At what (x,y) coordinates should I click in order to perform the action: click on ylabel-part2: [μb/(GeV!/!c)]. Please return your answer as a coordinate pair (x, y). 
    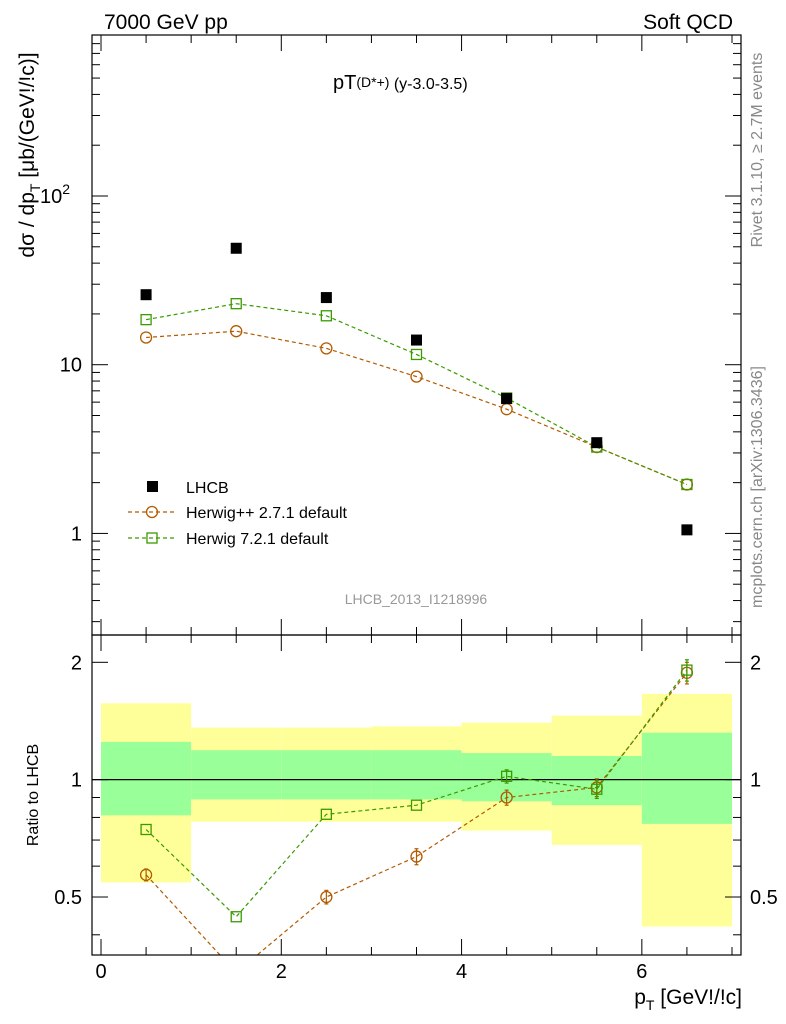
    Looking at the image, I should click on (27, 117).